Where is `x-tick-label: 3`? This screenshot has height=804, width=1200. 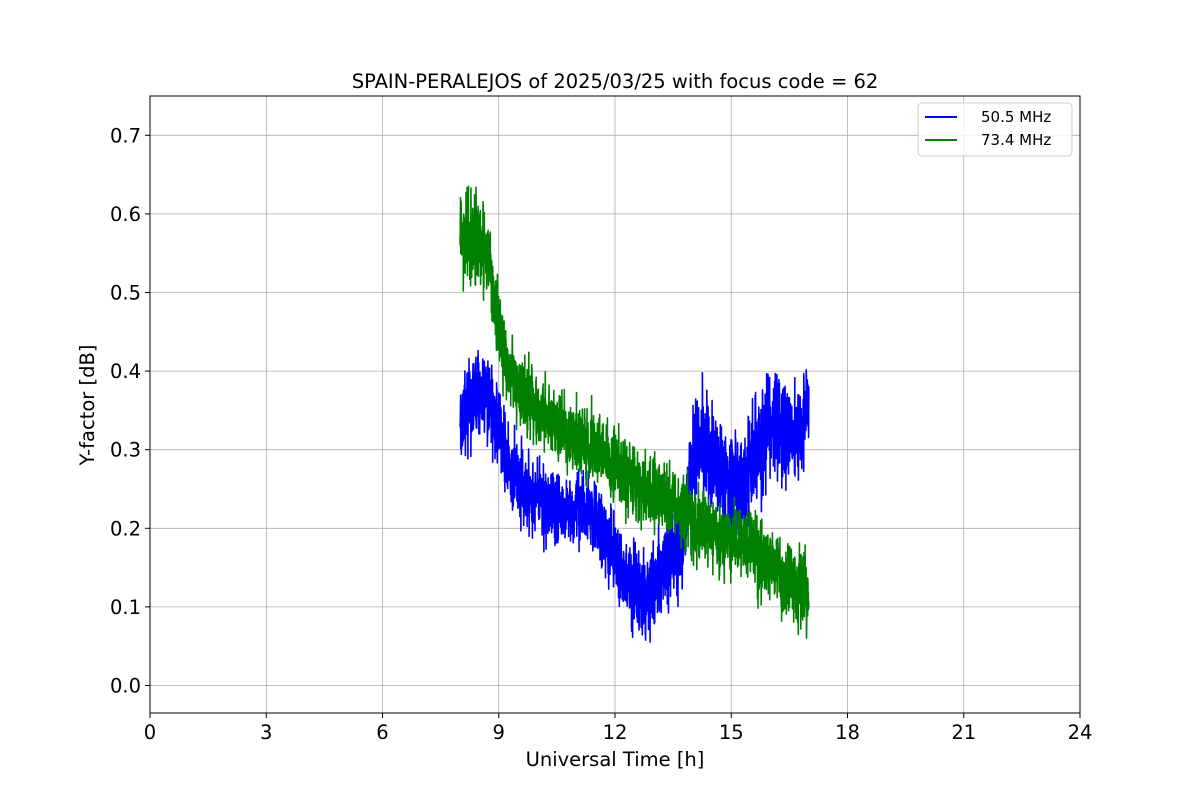
x-tick-label: 3 is located at coordinates (266, 732).